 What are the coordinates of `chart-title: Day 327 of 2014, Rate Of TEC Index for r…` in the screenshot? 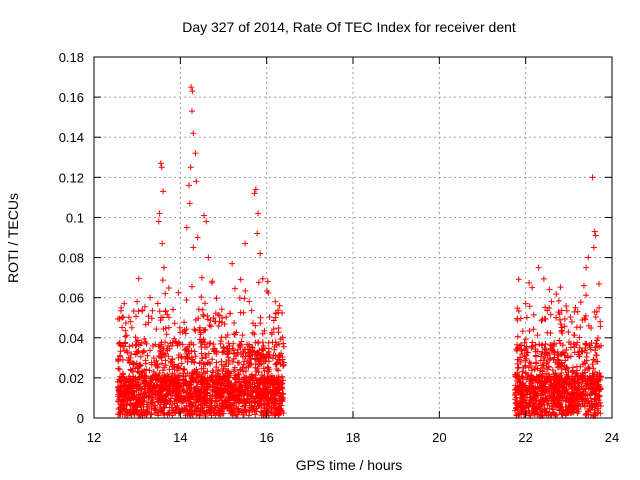 It's located at (349, 27).